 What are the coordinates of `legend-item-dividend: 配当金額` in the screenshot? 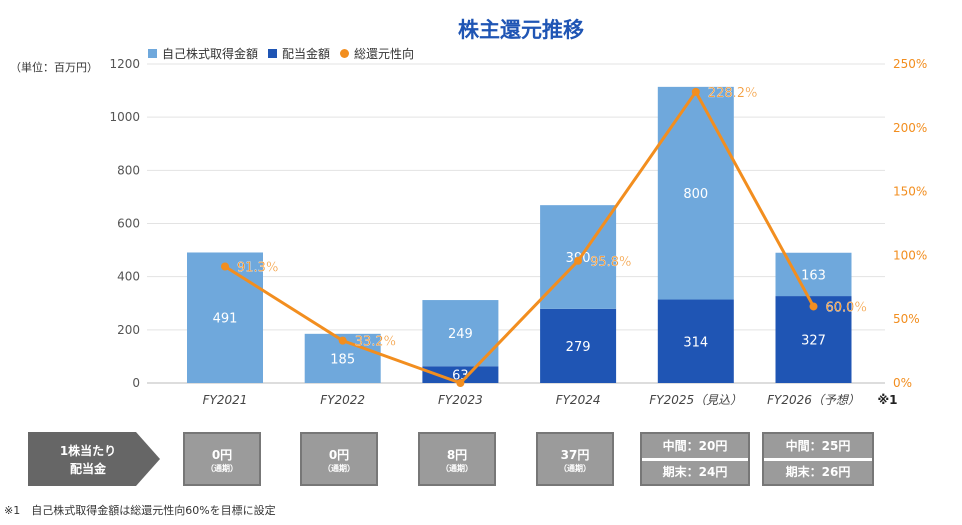 It's located at (299, 53).